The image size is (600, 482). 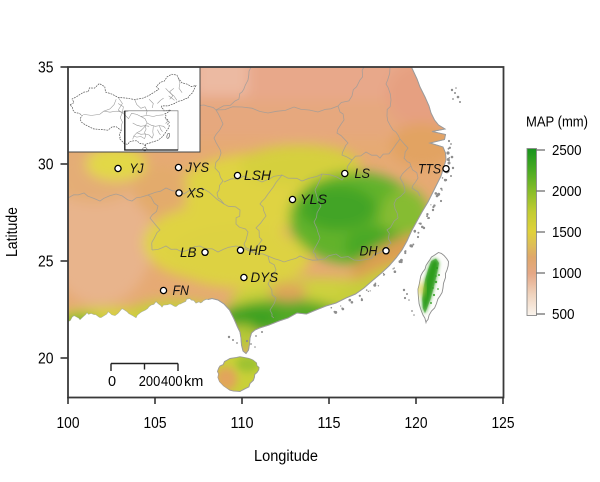 I want to click on svg-text: LSH, so click(x=257, y=175).